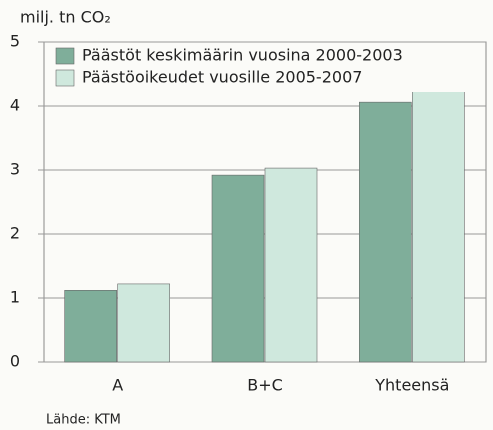  Describe the element at coordinates (15, 297) in the screenshot. I see `y-tick-label: 1` at that location.